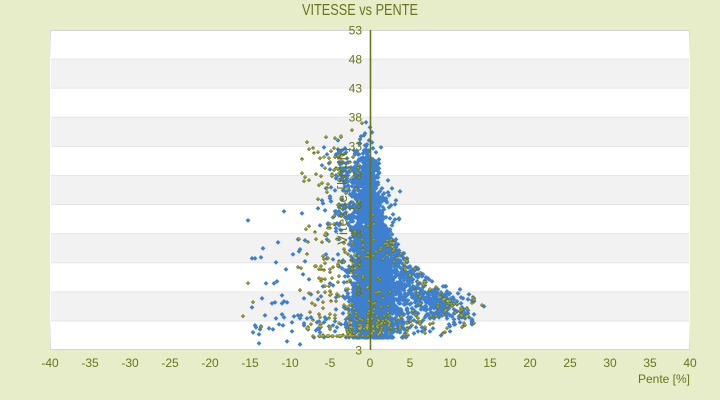 The image size is (720, 400). What do you see at coordinates (450, 363) in the screenshot?
I see `svg-text: 10` at bounding box center [450, 363].